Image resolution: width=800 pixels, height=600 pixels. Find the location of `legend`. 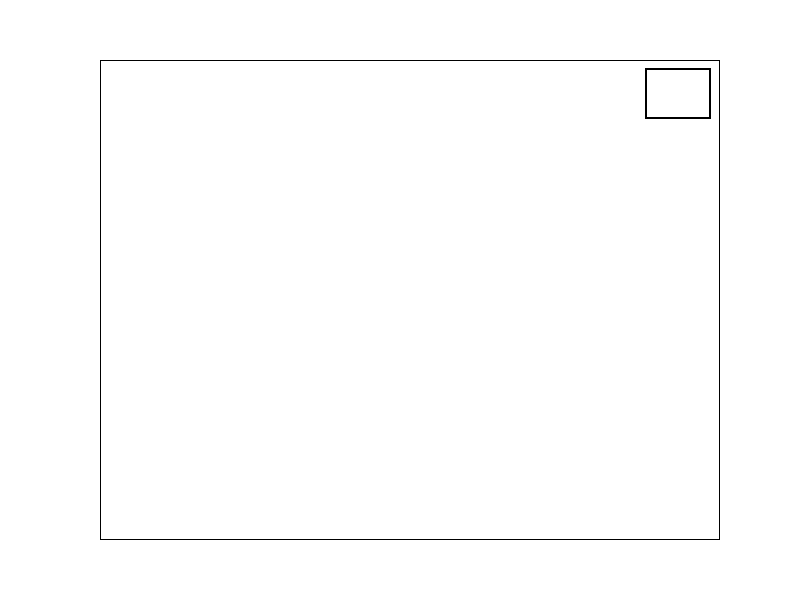

legend is located at coordinates (678, 93).